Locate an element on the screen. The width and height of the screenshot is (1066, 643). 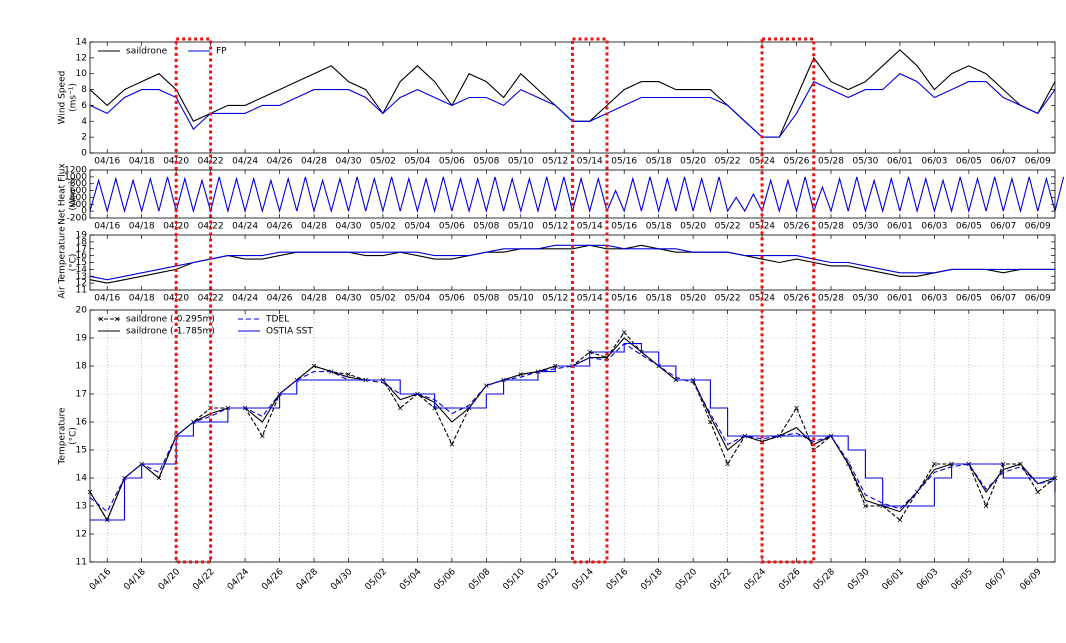
y-tick-label: 20 is located at coordinates (82, 311).